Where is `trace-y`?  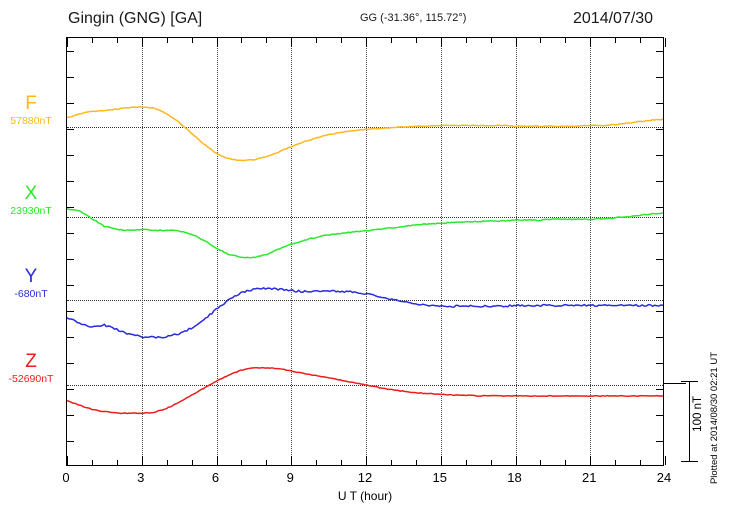 trace-y is located at coordinates (365, 313).